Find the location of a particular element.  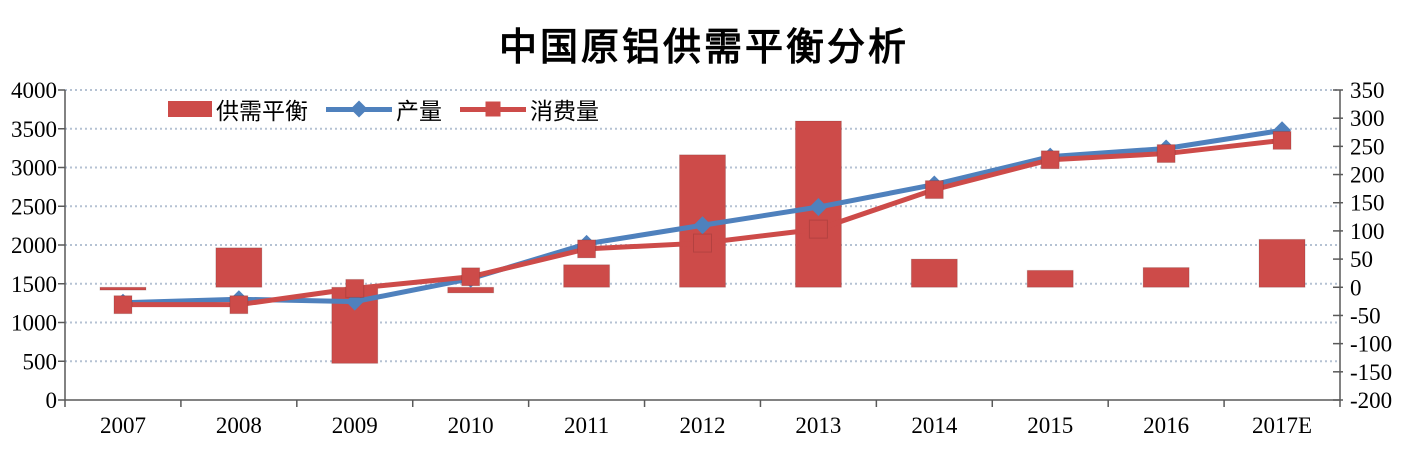

right-axis-label: -50 is located at coordinates (1365, 315).